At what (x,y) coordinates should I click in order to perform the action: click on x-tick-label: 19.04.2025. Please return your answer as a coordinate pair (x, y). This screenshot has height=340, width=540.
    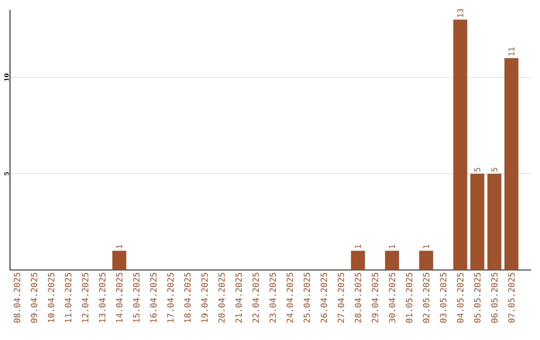
    Looking at the image, I should click on (204, 297).